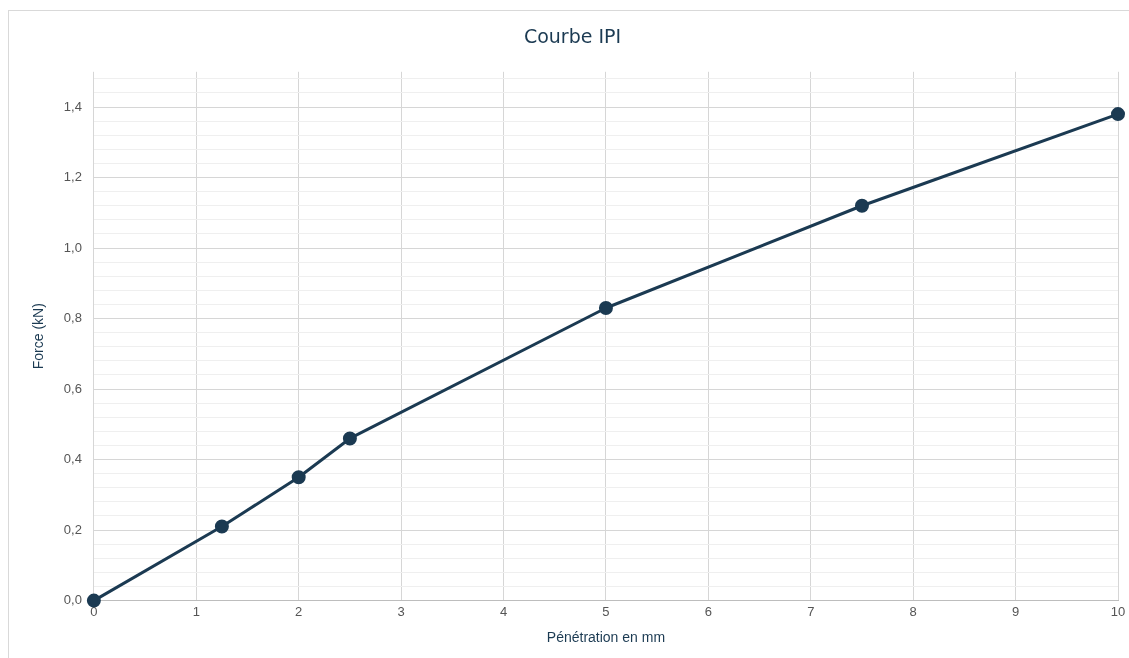 The width and height of the screenshot is (1129, 658). I want to click on x-tick-label: 10, so click(1118, 611).